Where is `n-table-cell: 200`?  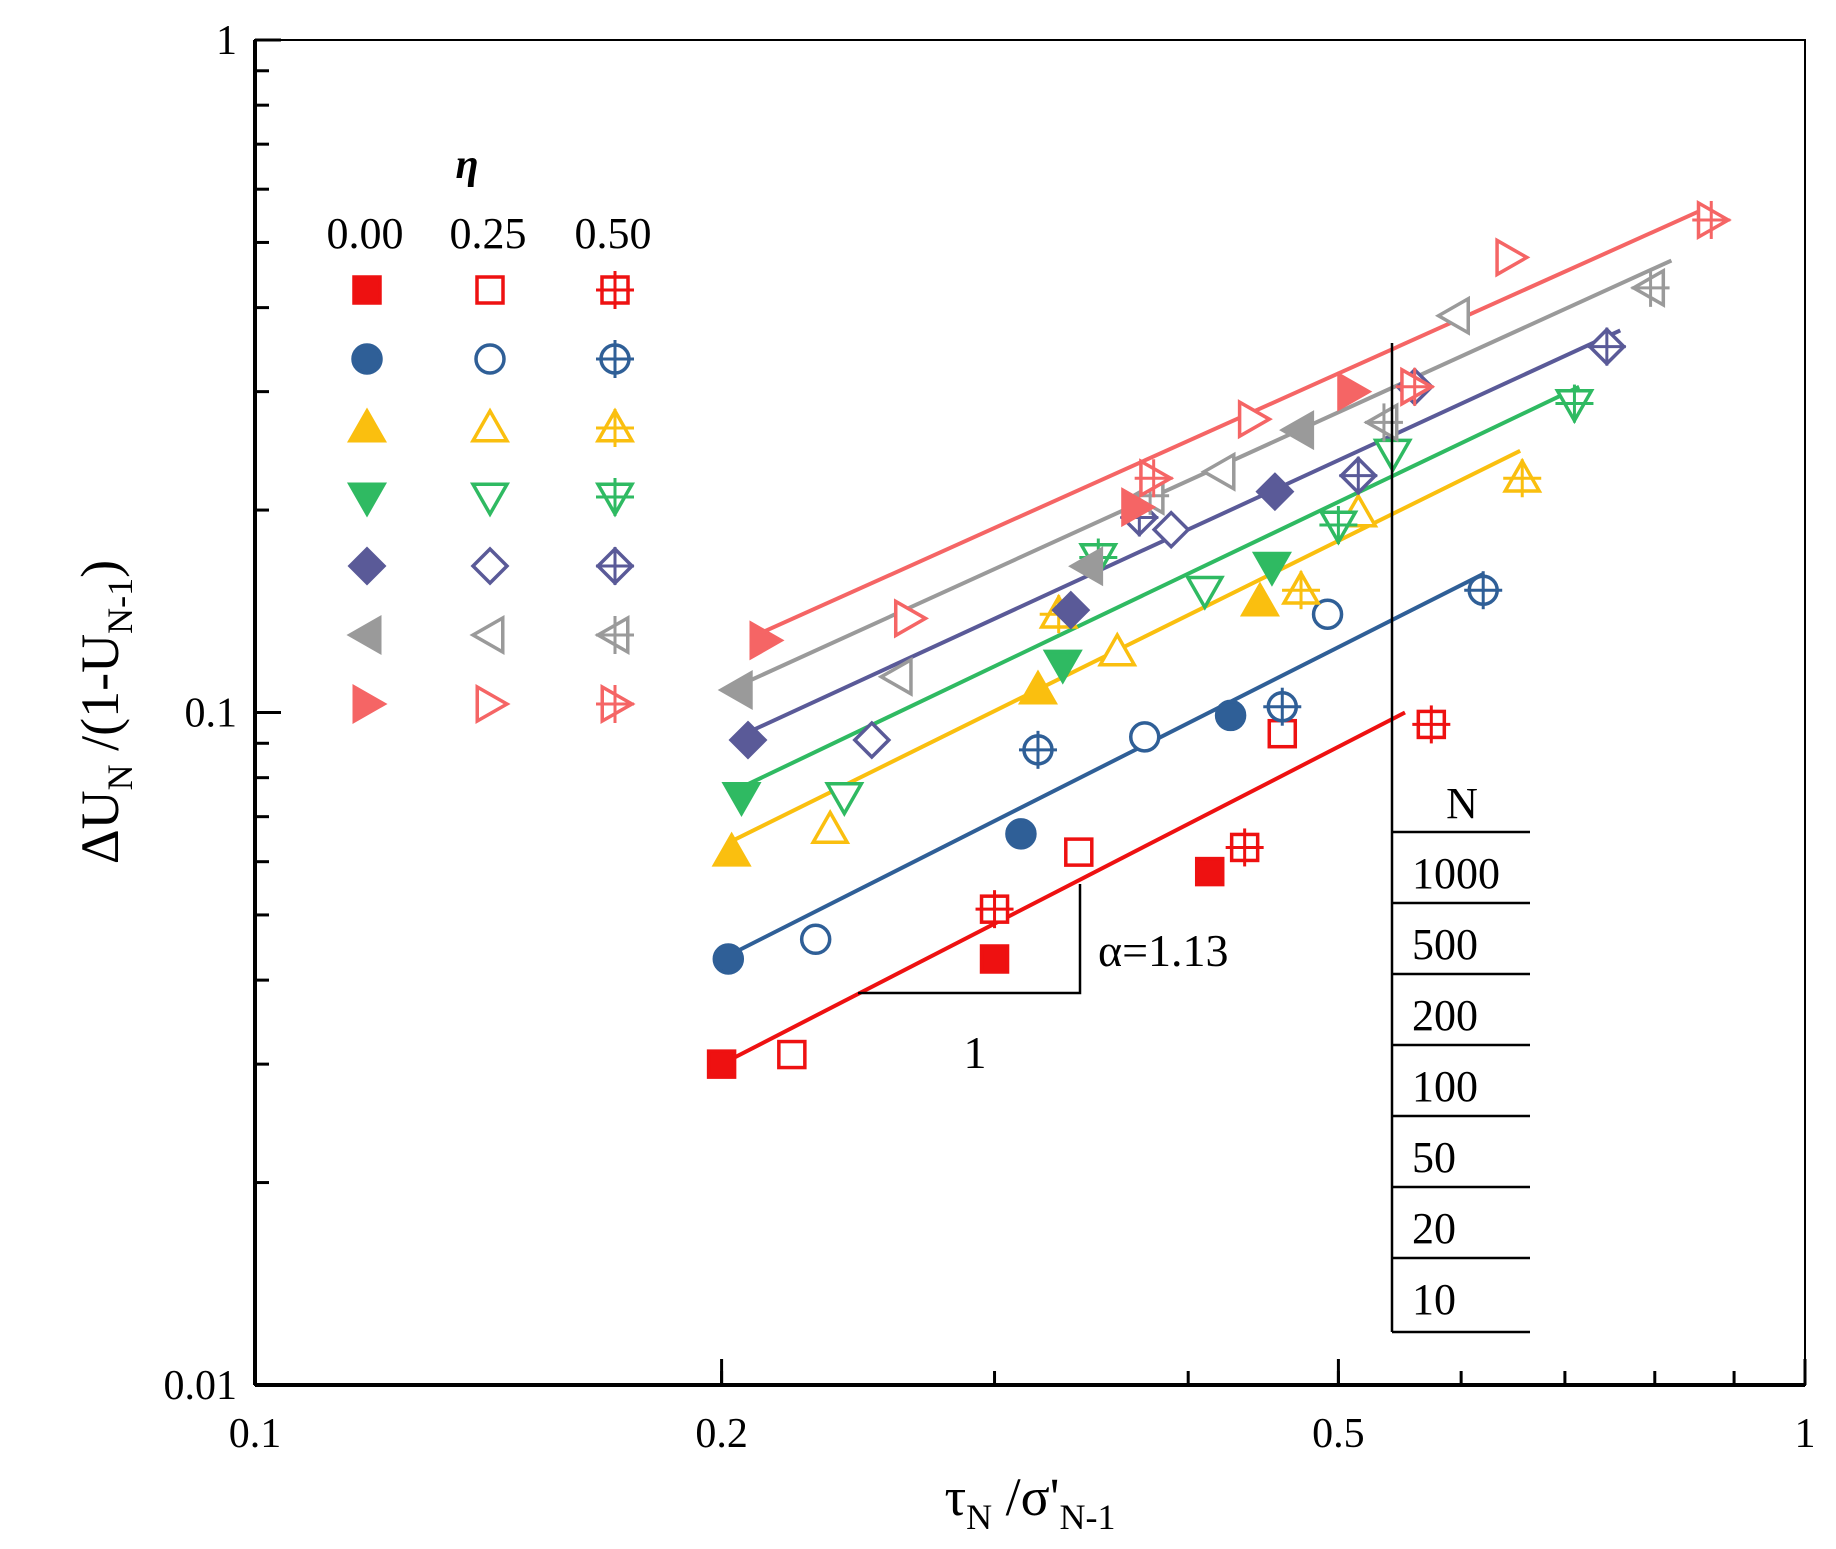 n-table-cell: 200 is located at coordinates (1445, 1015).